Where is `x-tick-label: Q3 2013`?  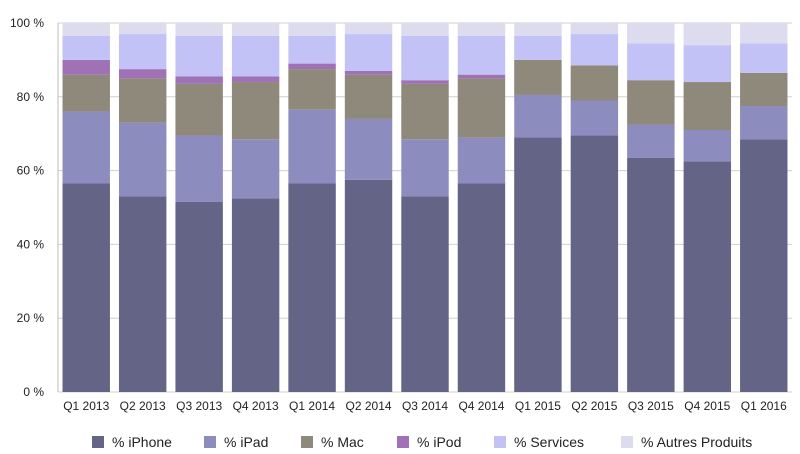 x-tick-label: Q3 2013 is located at coordinates (199, 406).